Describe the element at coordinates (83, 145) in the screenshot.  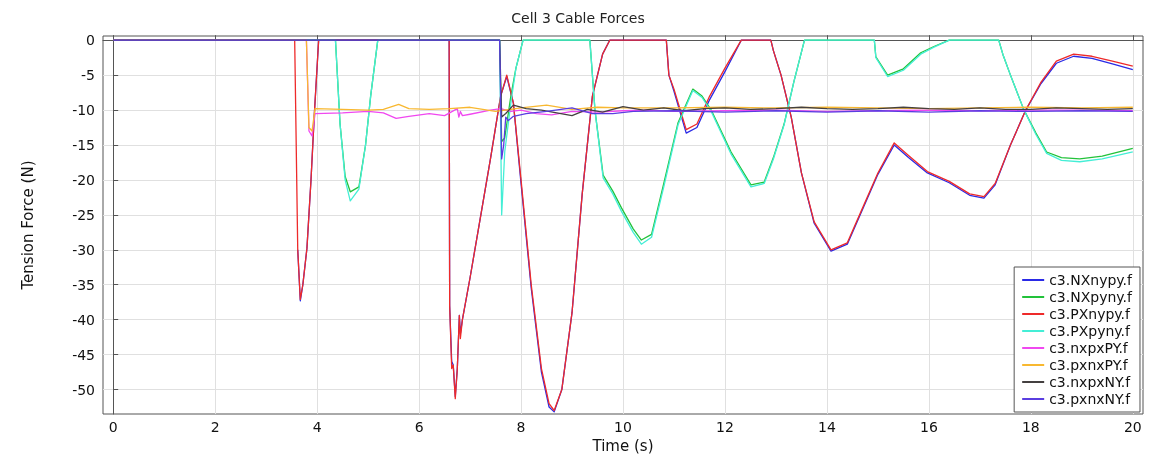
I see `y-tick-label: -15` at that location.